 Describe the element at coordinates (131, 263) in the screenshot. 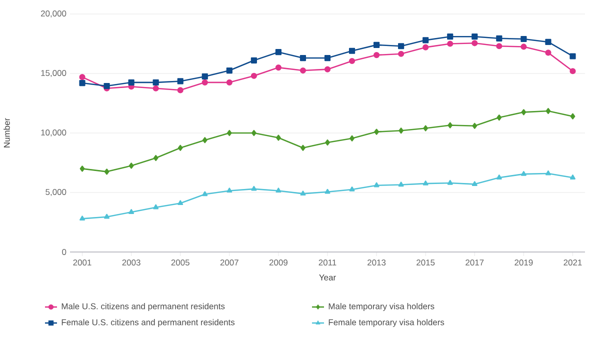

I see `x-tick-label: 2003` at that location.